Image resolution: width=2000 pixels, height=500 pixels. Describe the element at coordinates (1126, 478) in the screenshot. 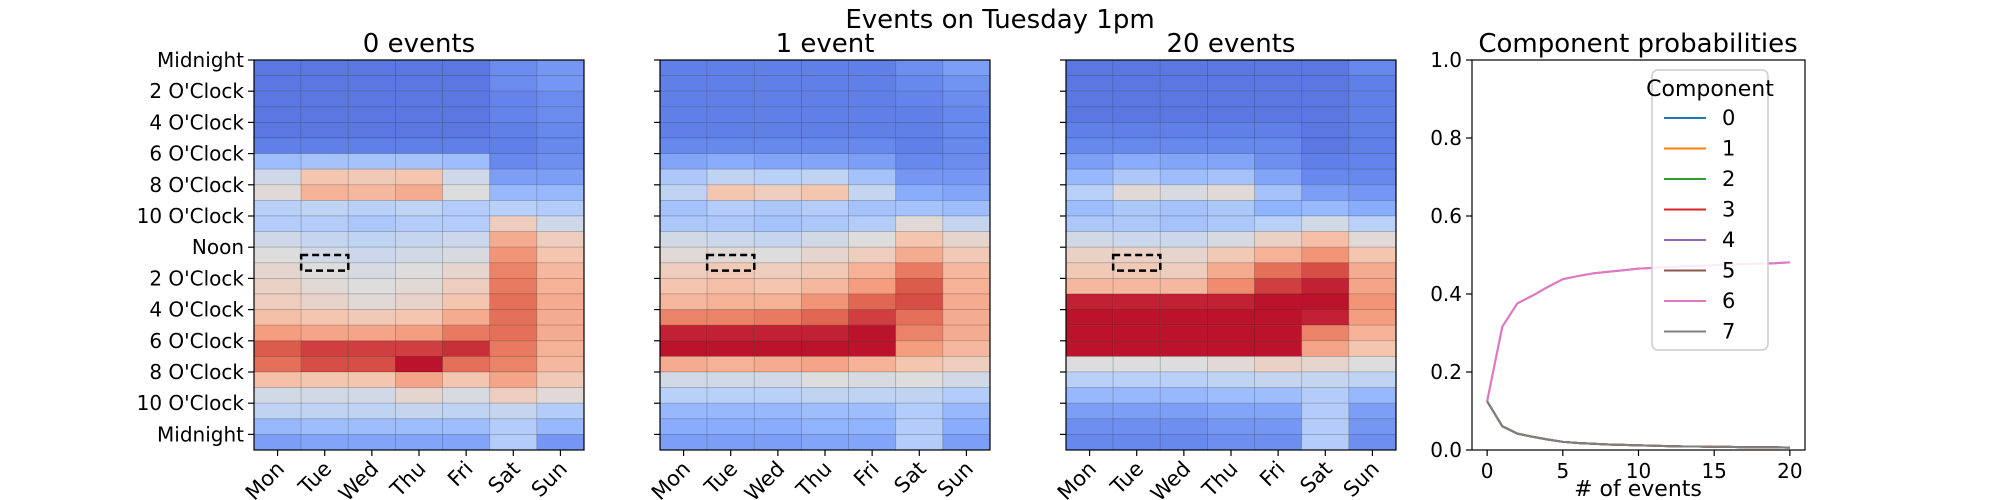

I see `x-tick-label: Tue` at that location.